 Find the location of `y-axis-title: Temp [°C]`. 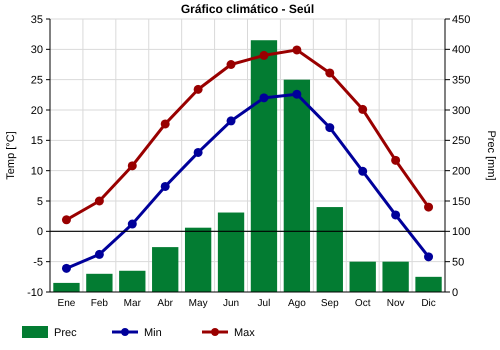

y-axis-title: Temp [°C] is located at coordinates (11, 155).